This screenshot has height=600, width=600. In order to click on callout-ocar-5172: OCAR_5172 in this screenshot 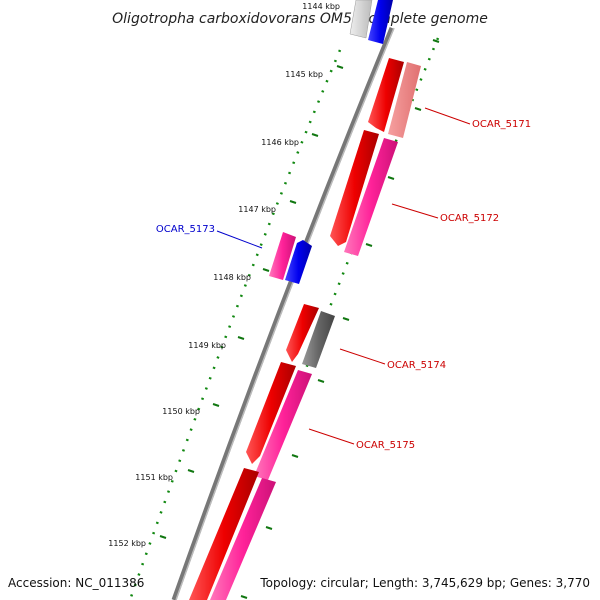, I will do `click(445, 213)`.